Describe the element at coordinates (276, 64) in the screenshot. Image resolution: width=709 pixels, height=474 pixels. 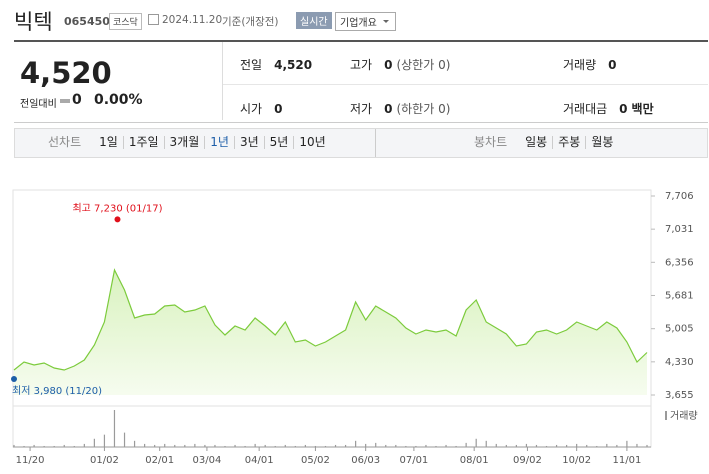
I see `stat: 전일 4,520` at that location.